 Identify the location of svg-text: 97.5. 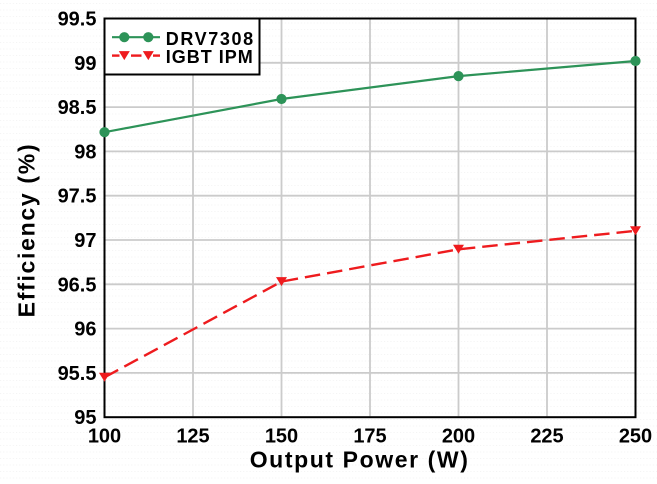
(77, 197).